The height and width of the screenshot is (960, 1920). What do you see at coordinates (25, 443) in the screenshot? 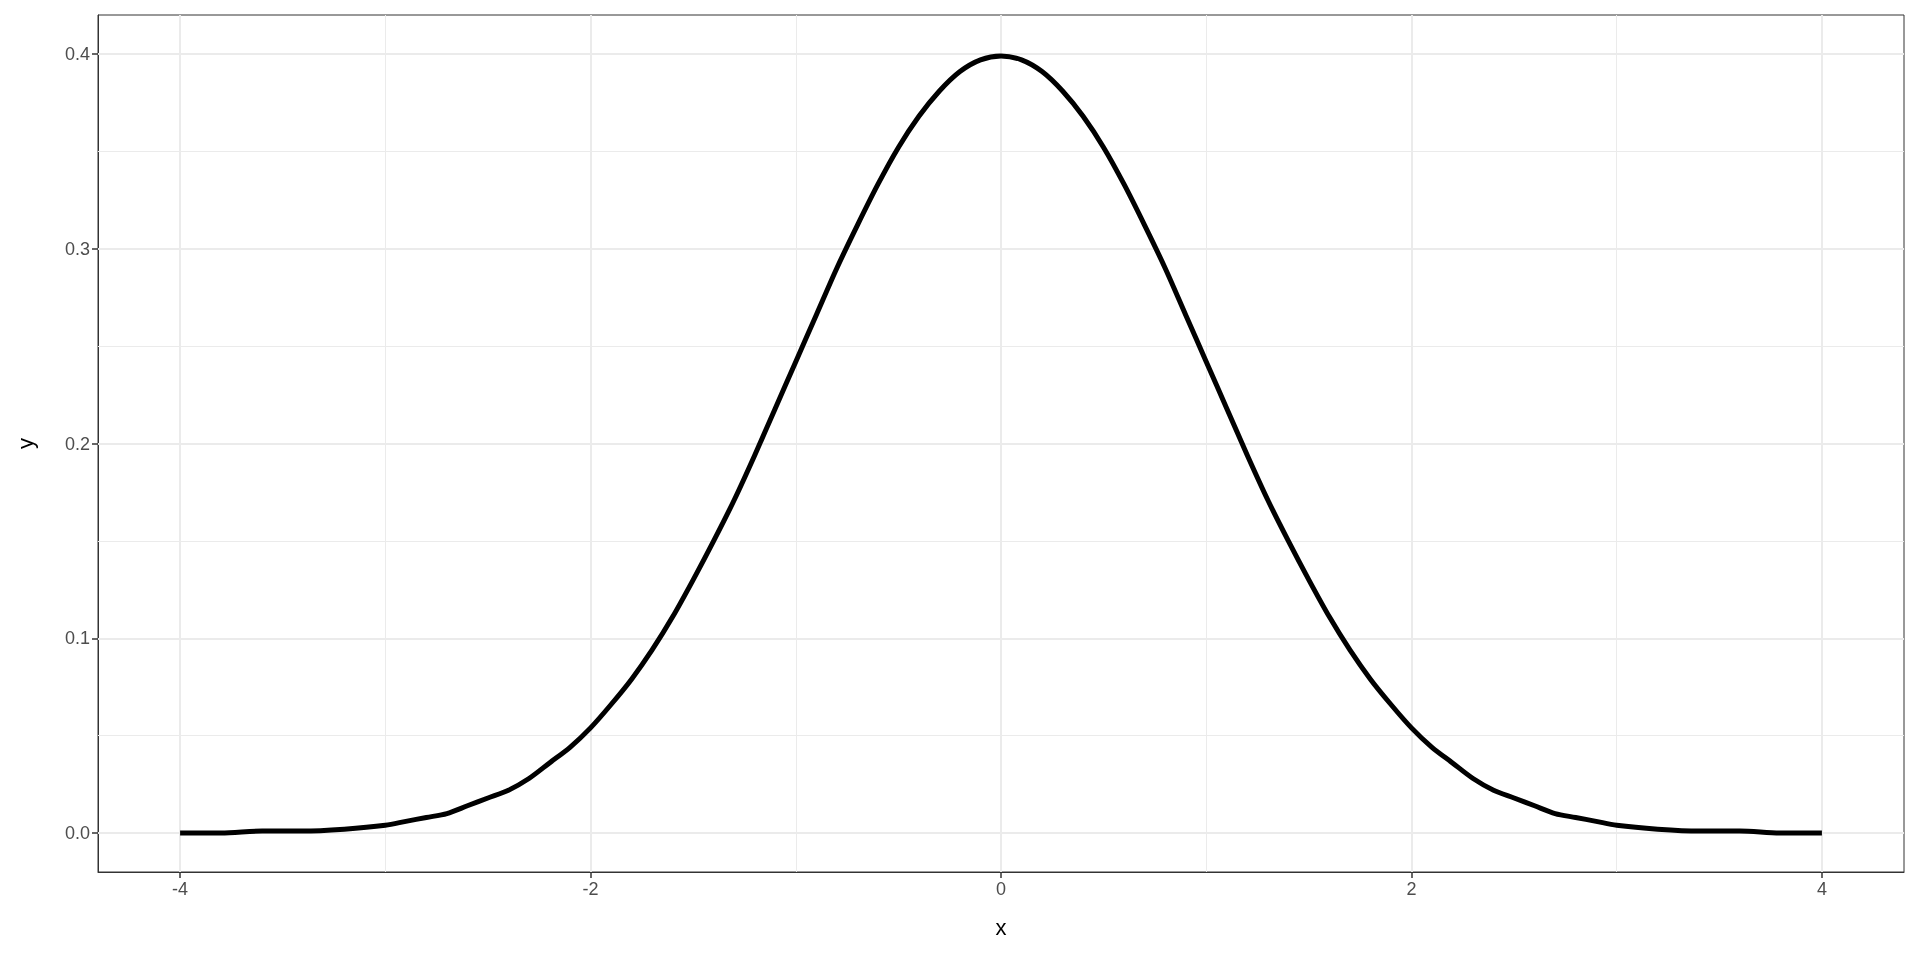
I see `y-axis-title: y` at bounding box center [25, 443].